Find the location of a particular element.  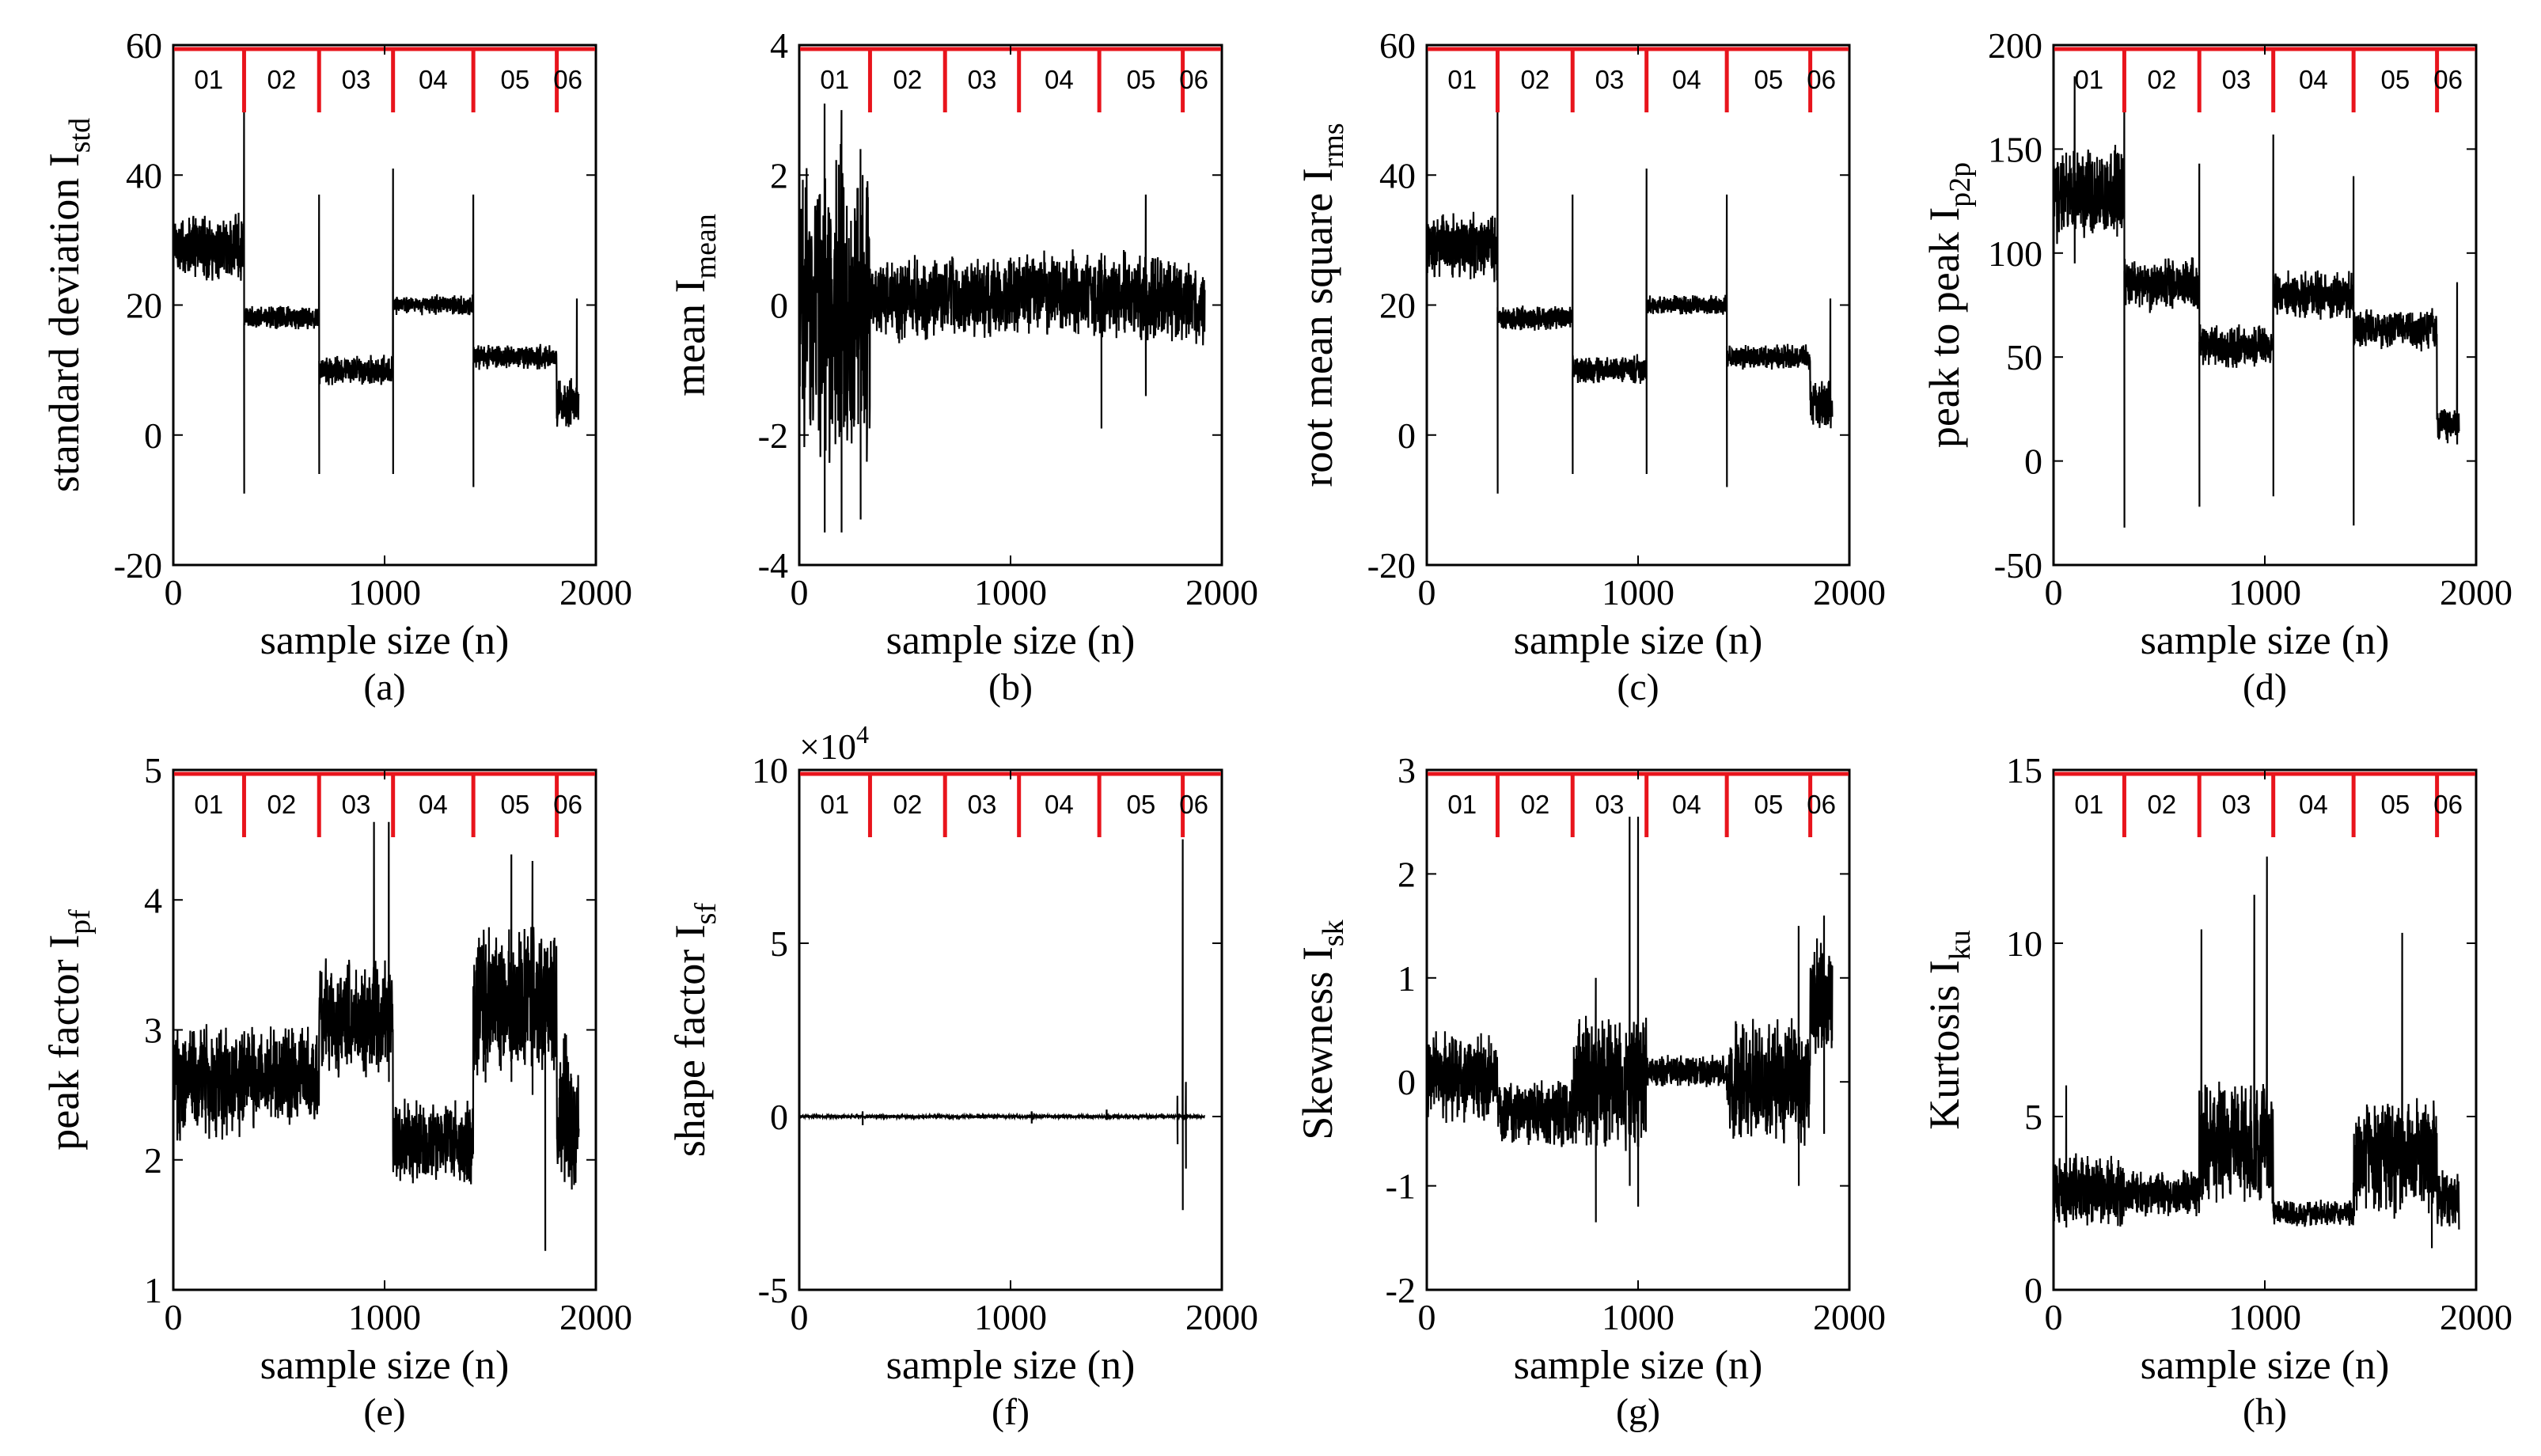

y-tick-label: -1 is located at coordinates (1401, 1186).